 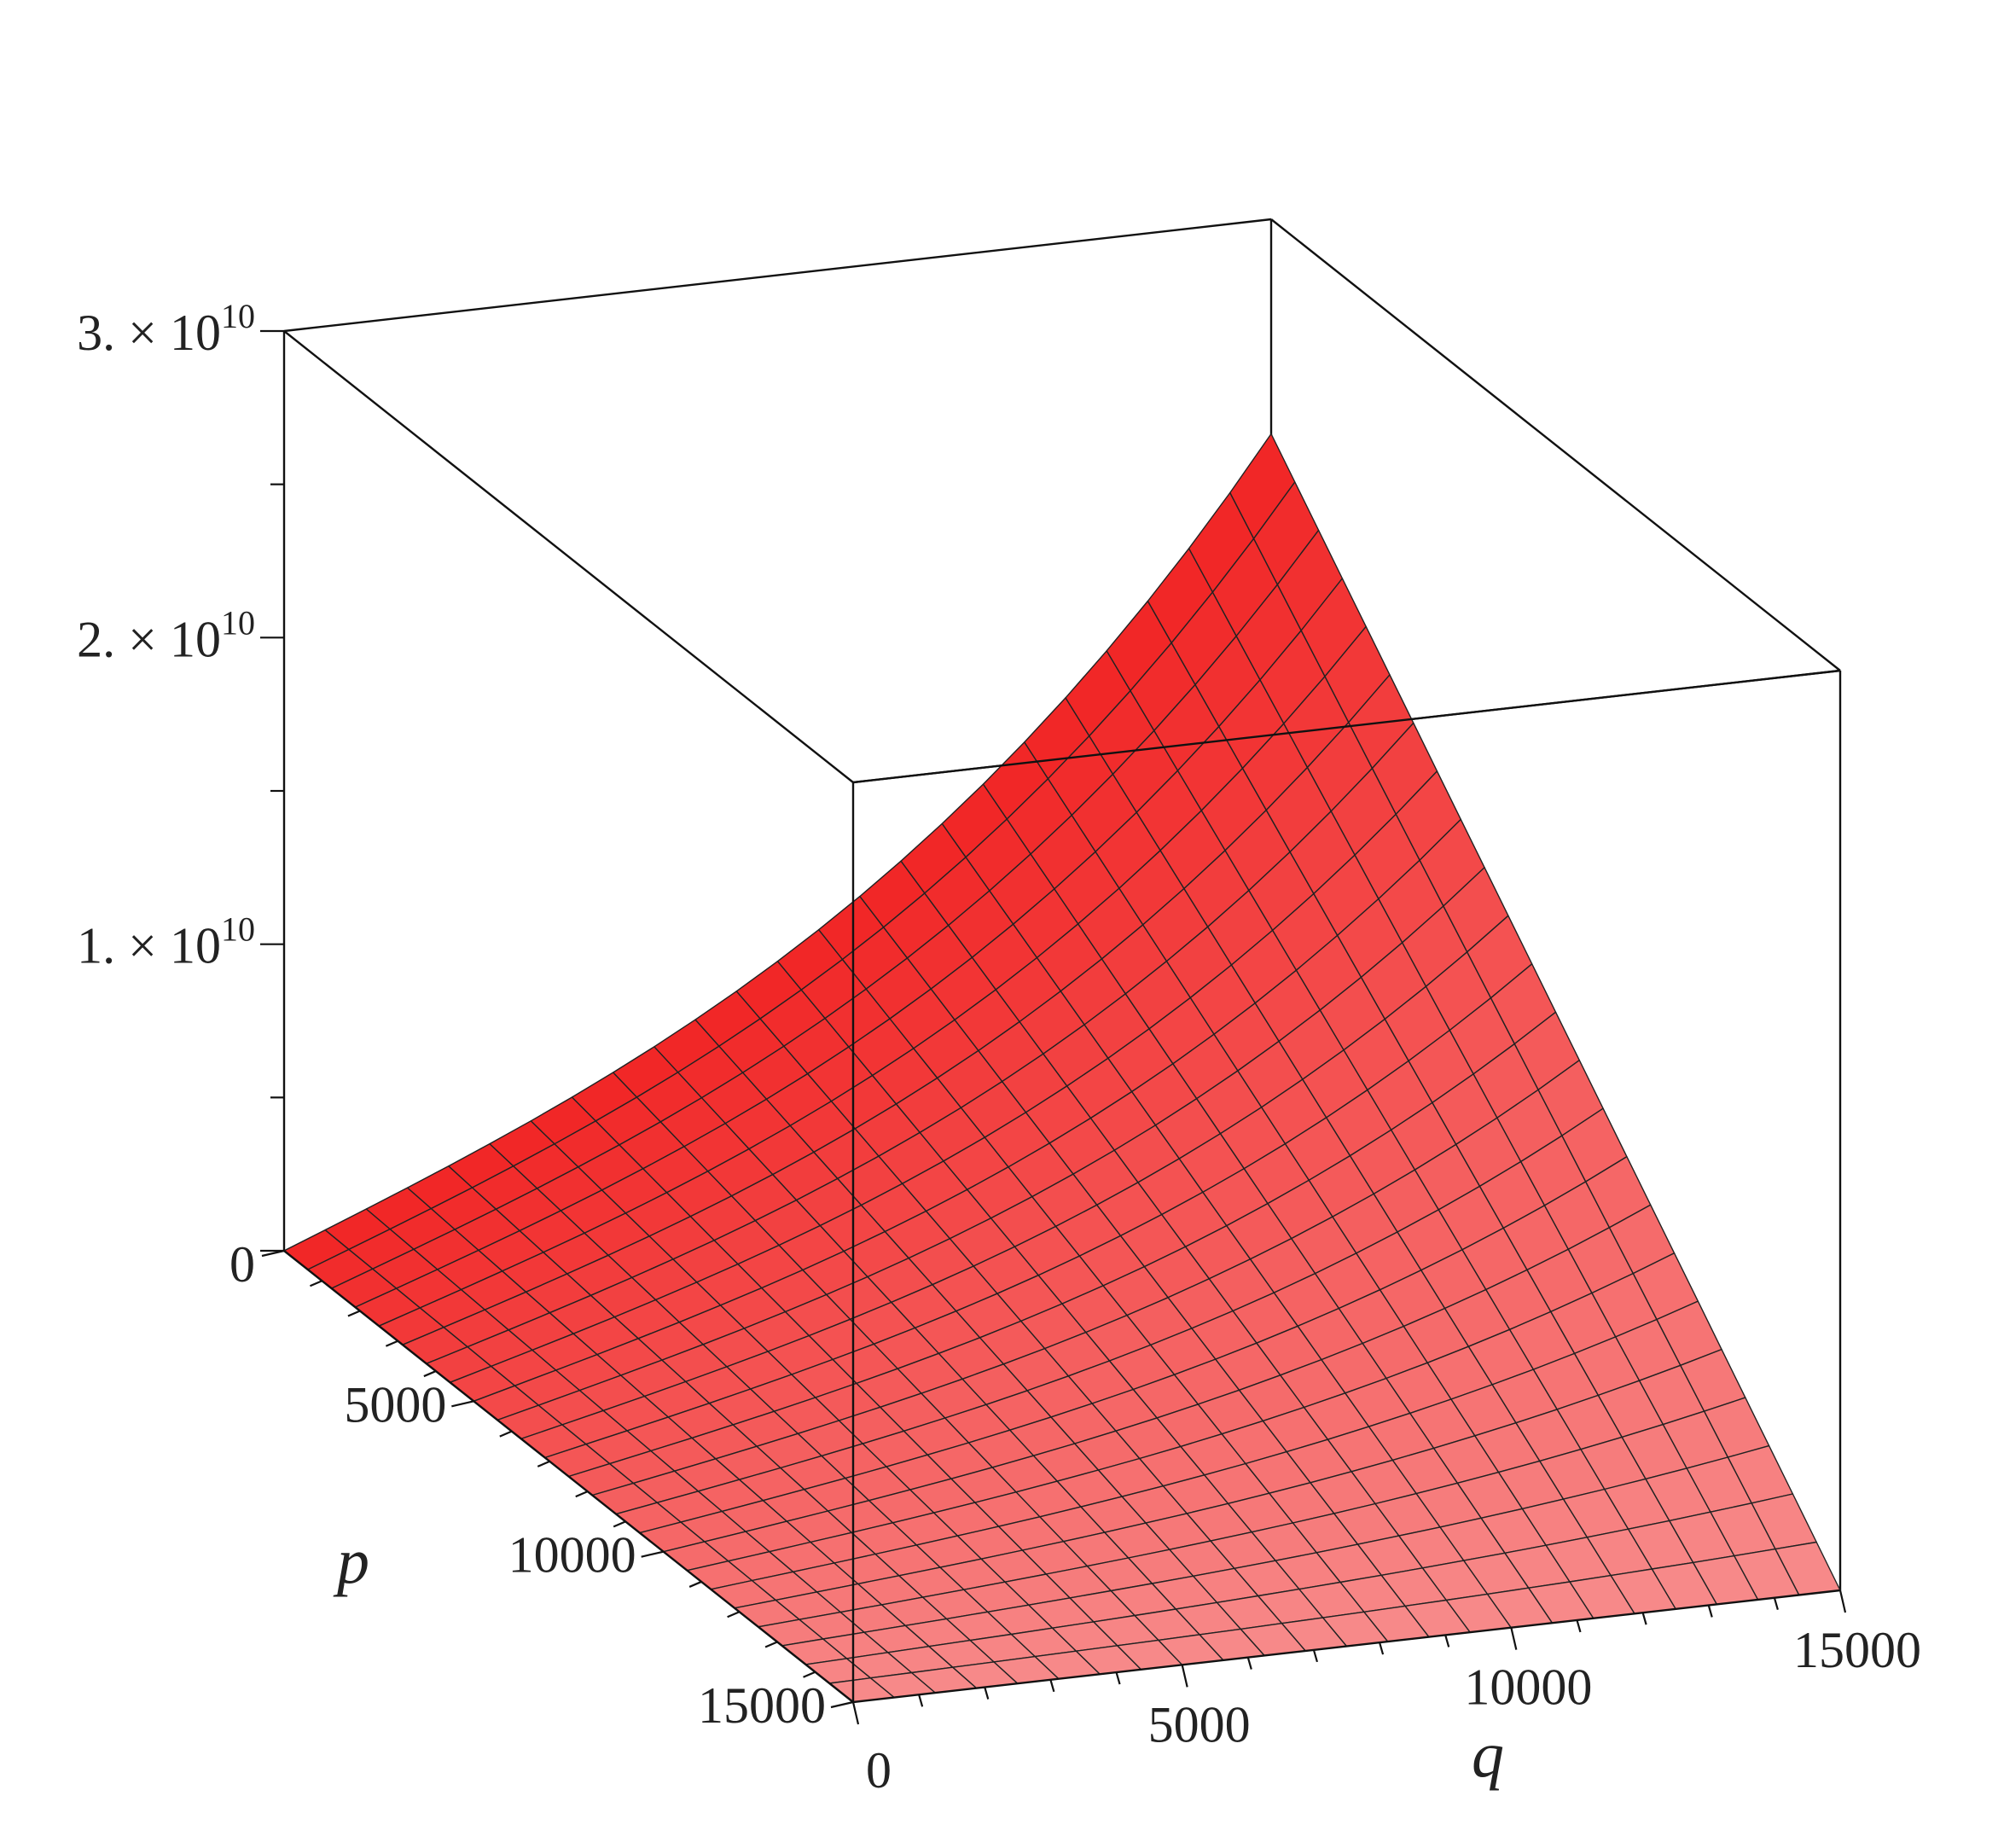 I want to click on p-axis-label: p, so click(x=351, y=1561).